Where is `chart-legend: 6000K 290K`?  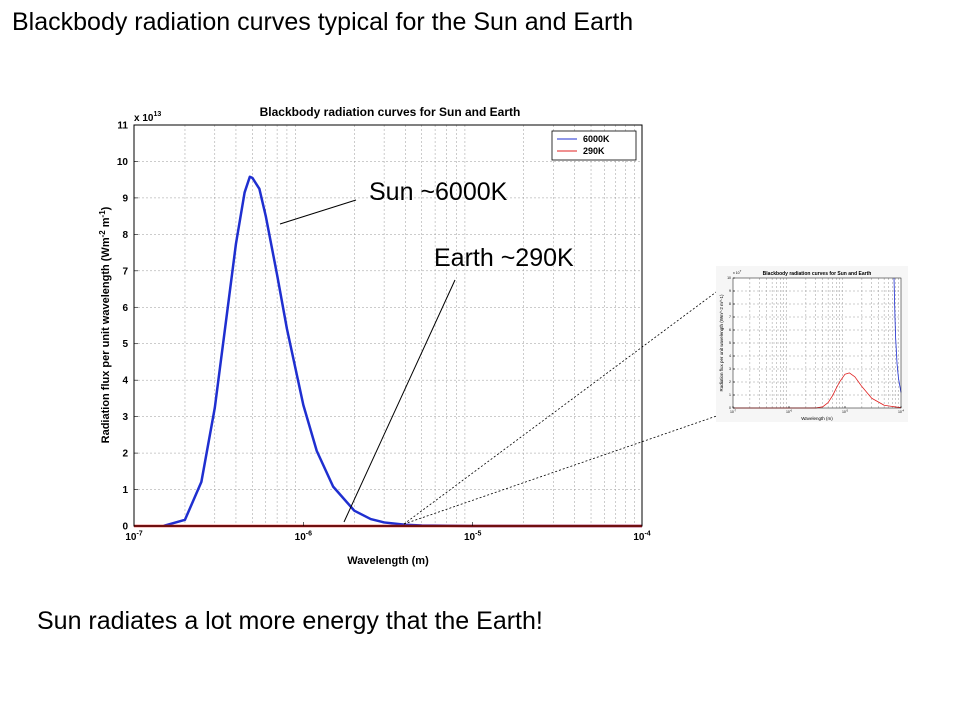 chart-legend: 6000K 290K is located at coordinates (594, 145).